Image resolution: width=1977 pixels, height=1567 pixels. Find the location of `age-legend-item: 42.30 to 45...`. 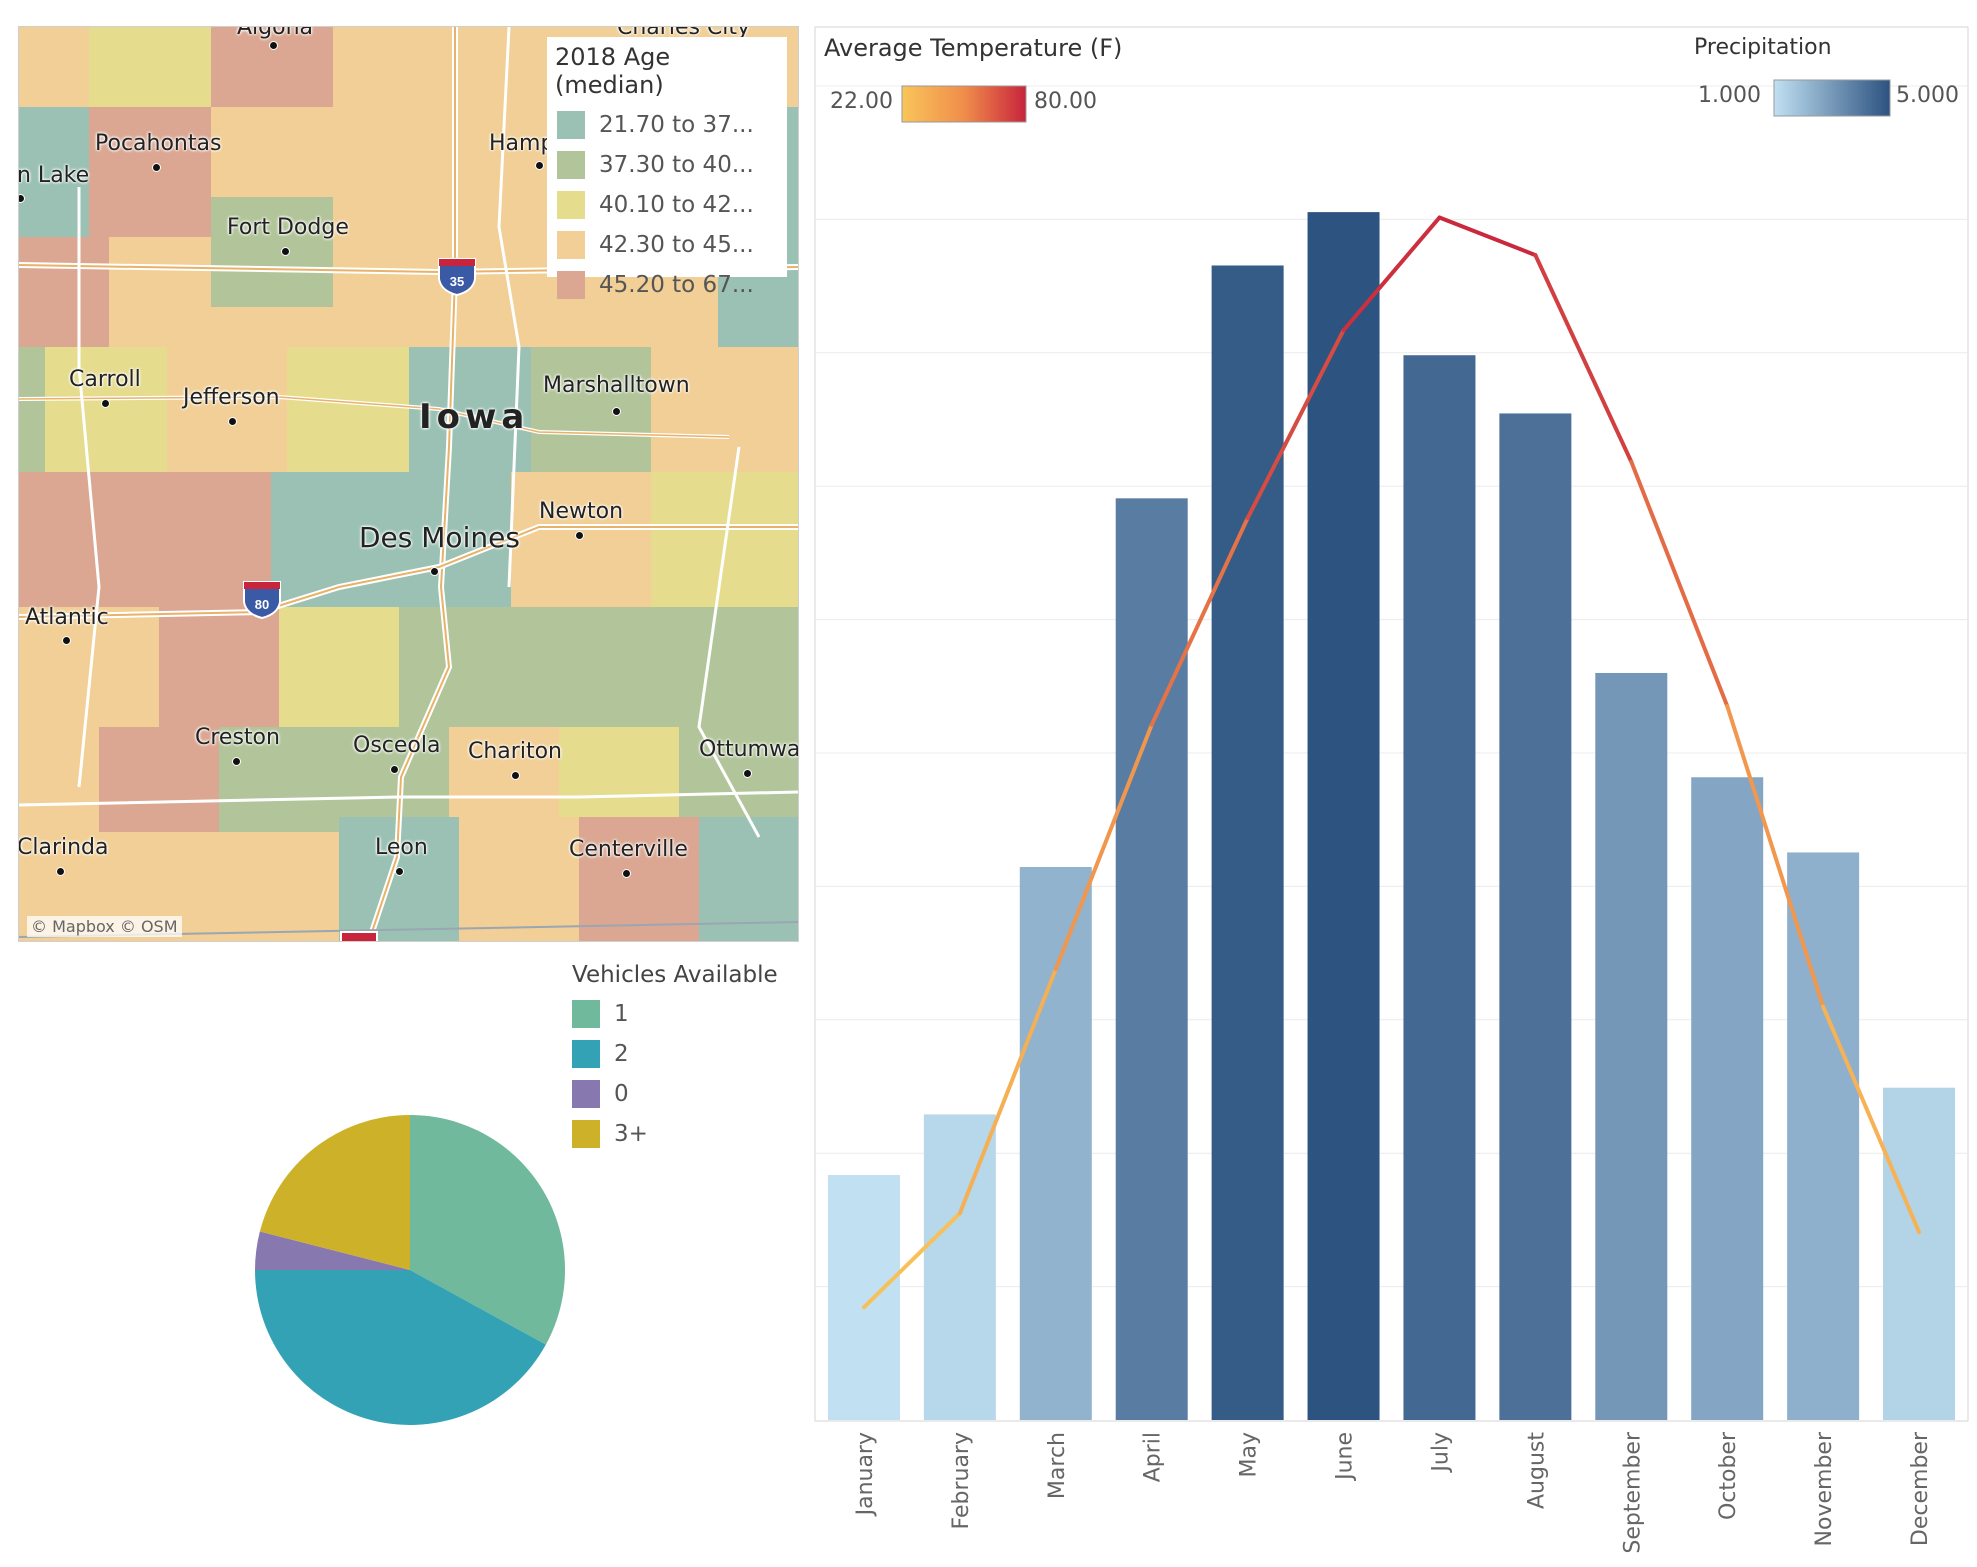

age-legend-item: 42.30 to 45... is located at coordinates (667, 245).